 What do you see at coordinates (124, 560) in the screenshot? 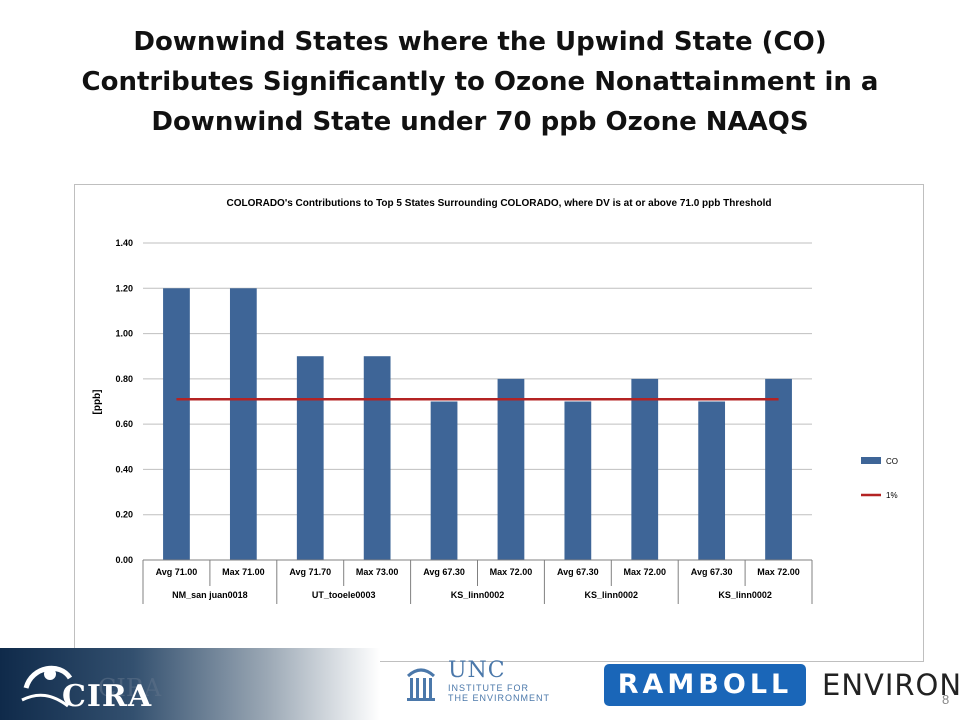
I see `y-tick-label: 0.00` at bounding box center [124, 560].